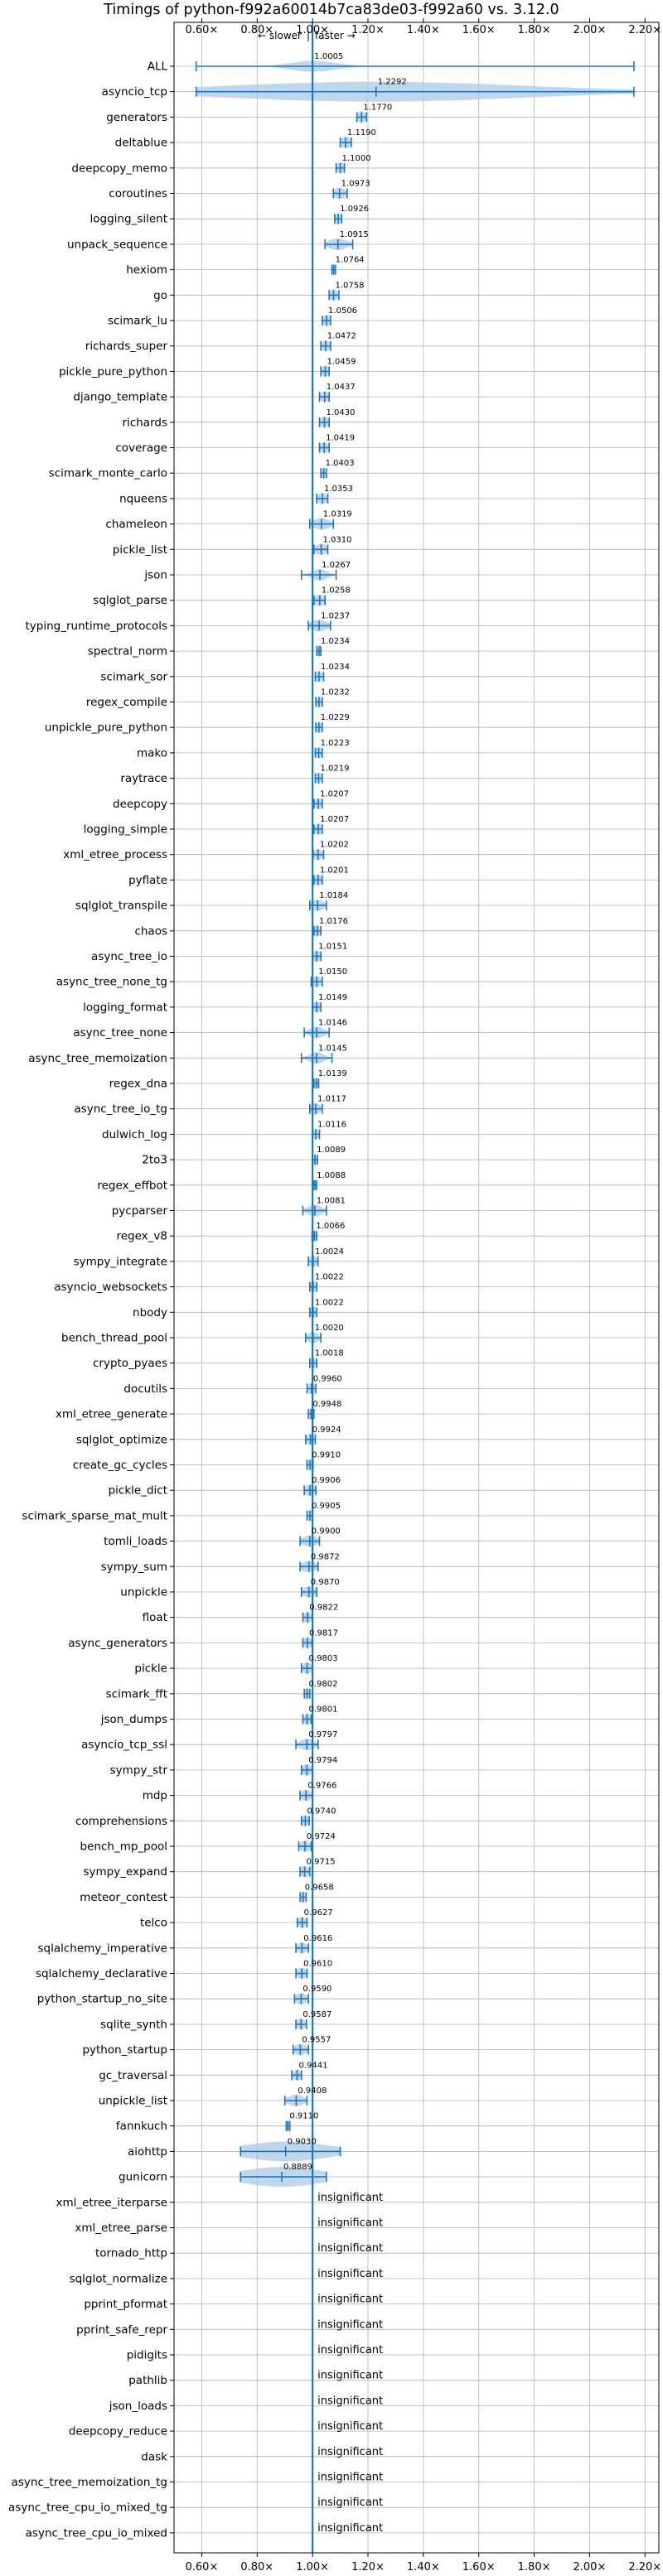  What do you see at coordinates (147, 2152) in the screenshot?
I see `benchmark-label: aiohttp` at bounding box center [147, 2152].